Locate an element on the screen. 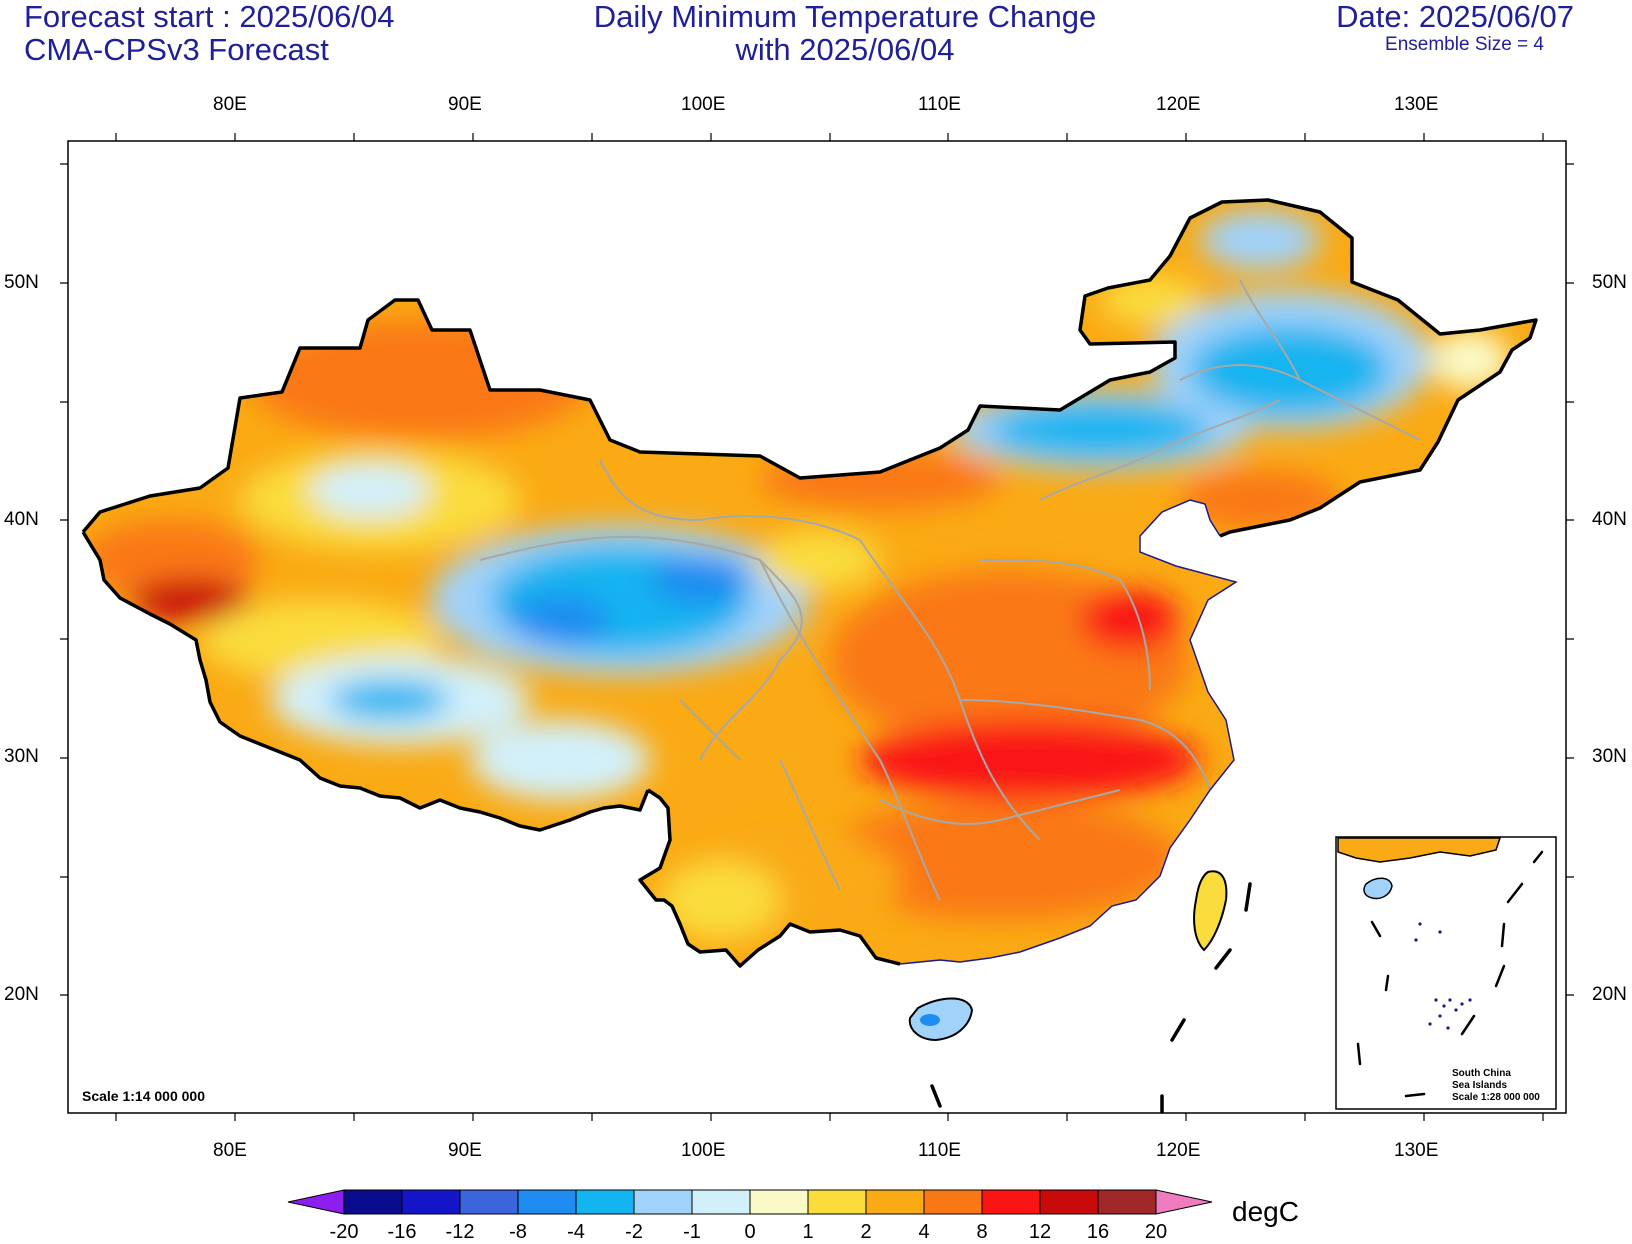 Image resolution: width=1632 pixels, height=1244 pixels. colorbar-under-arrow is located at coordinates (316, 1202).